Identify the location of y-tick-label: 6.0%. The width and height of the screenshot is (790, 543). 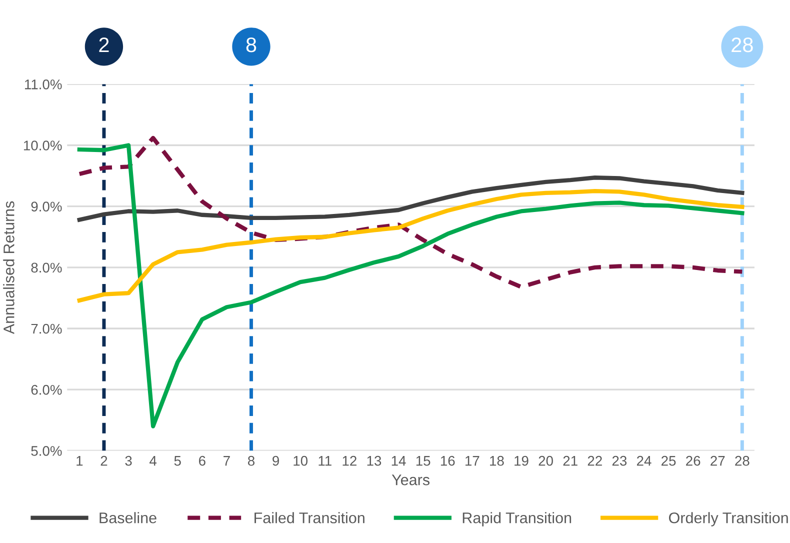
(46, 389).